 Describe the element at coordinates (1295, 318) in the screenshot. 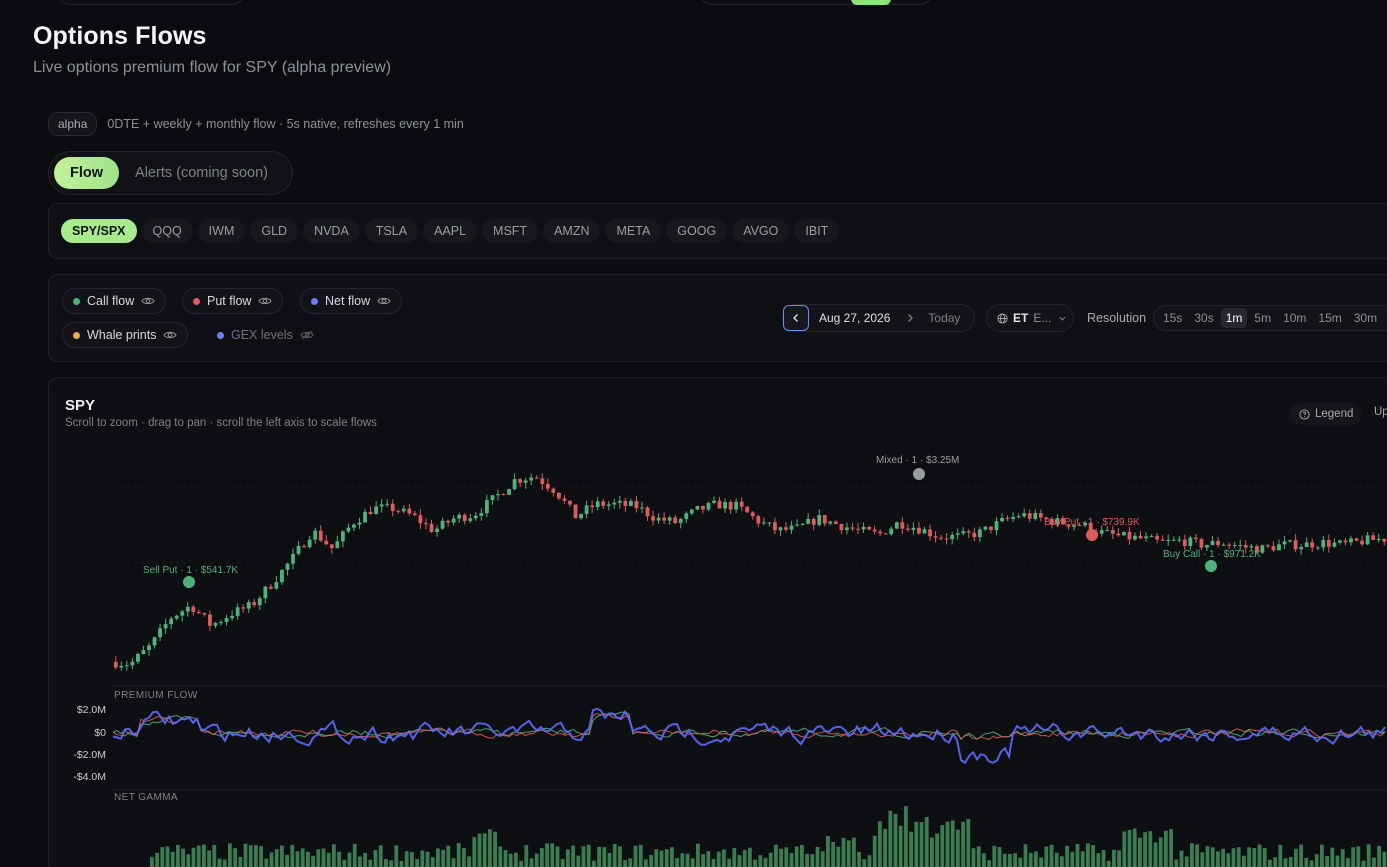

I see `resolution-10m: 10m` at that location.